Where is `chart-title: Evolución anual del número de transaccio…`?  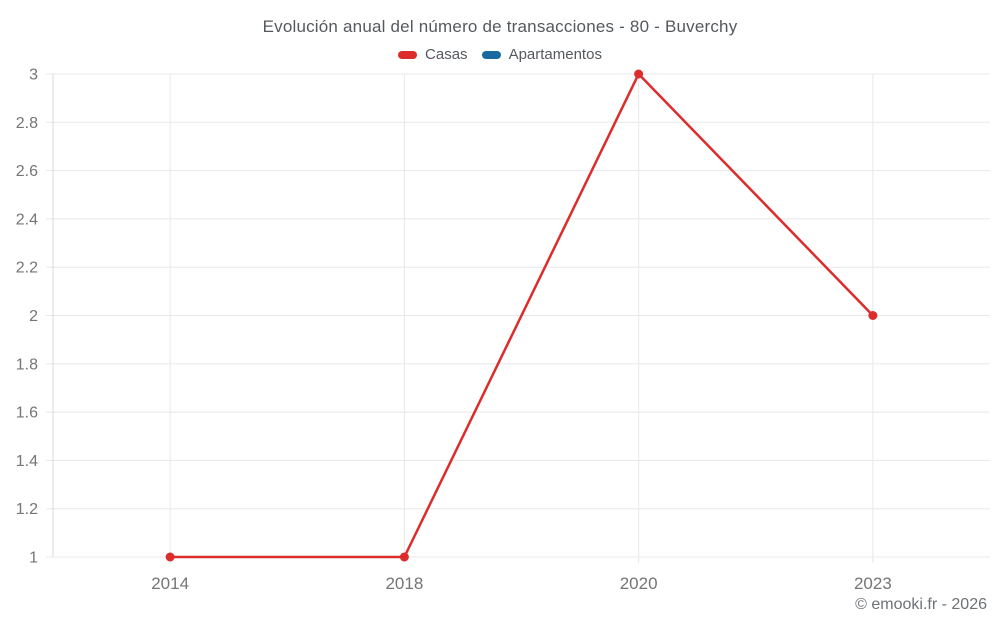 chart-title: Evolución anual del número de transaccio… is located at coordinates (500, 26).